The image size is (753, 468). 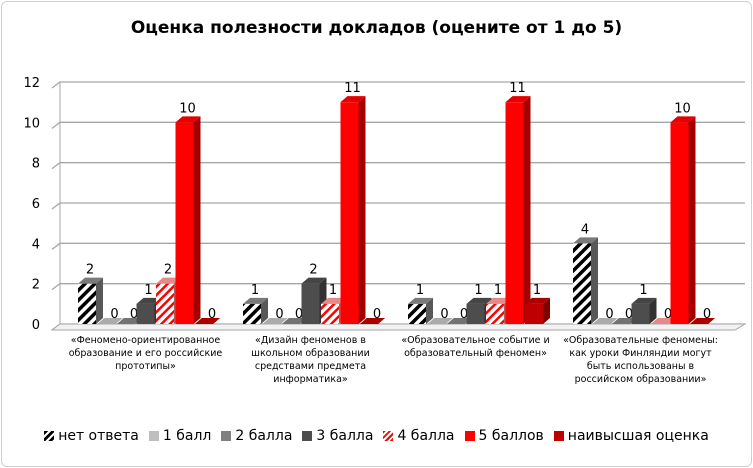 I want to click on y-tick-label: 10, so click(x=31, y=123).